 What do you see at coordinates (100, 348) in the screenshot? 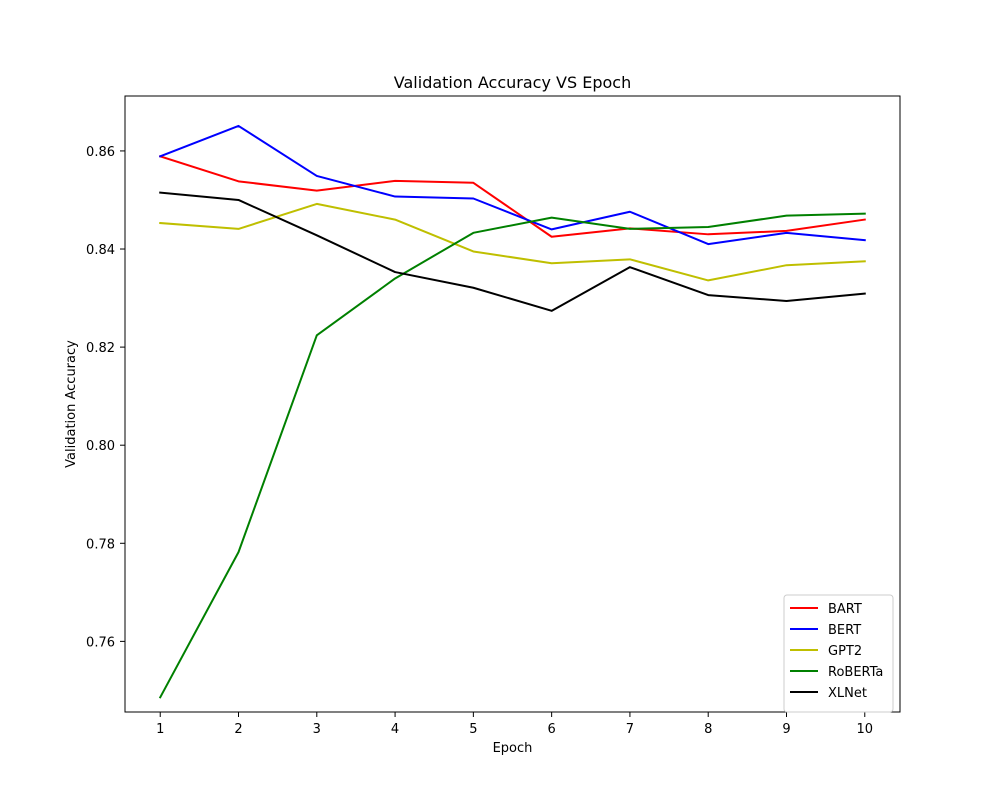
I see `y-tick-label: 0.82` at bounding box center [100, 348].